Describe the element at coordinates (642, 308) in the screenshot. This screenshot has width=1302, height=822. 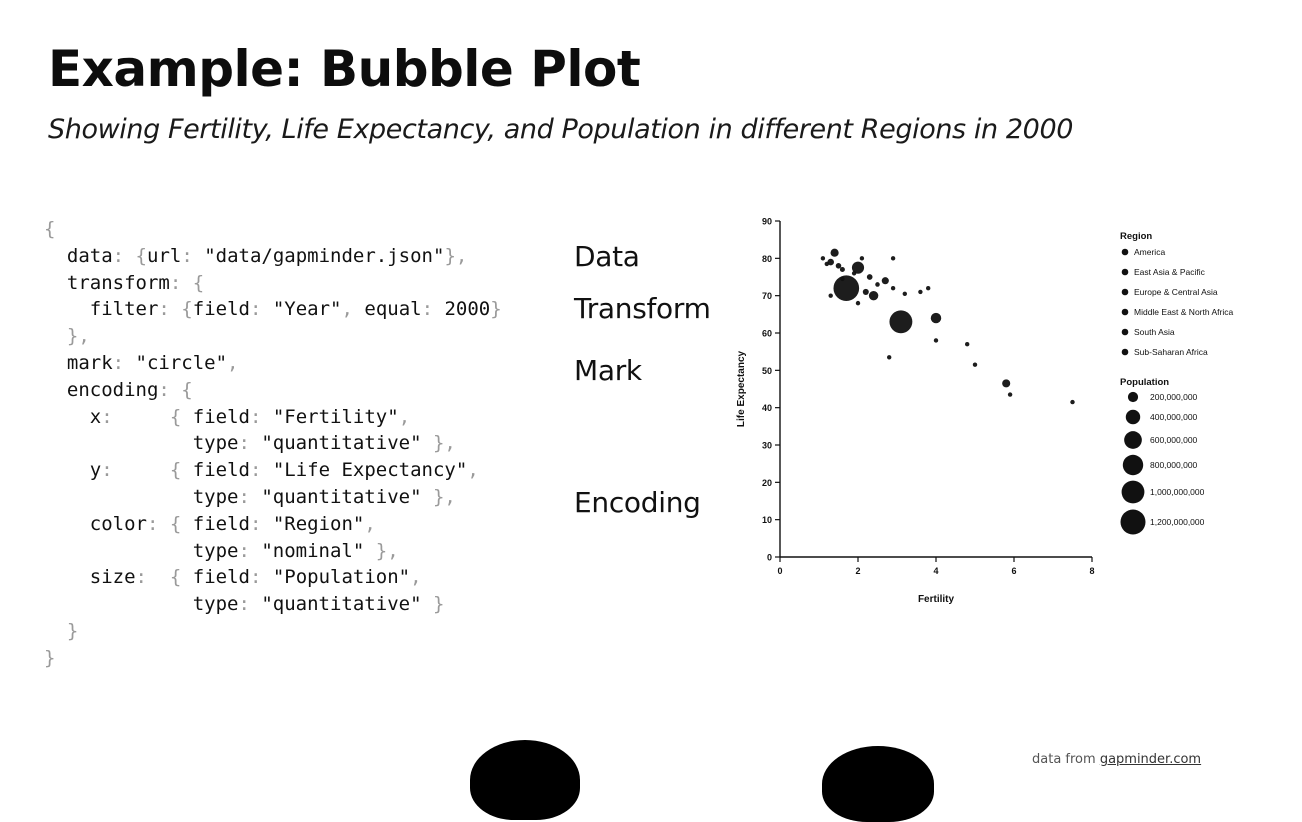
I see `annotation-transform: Transform` at that location.